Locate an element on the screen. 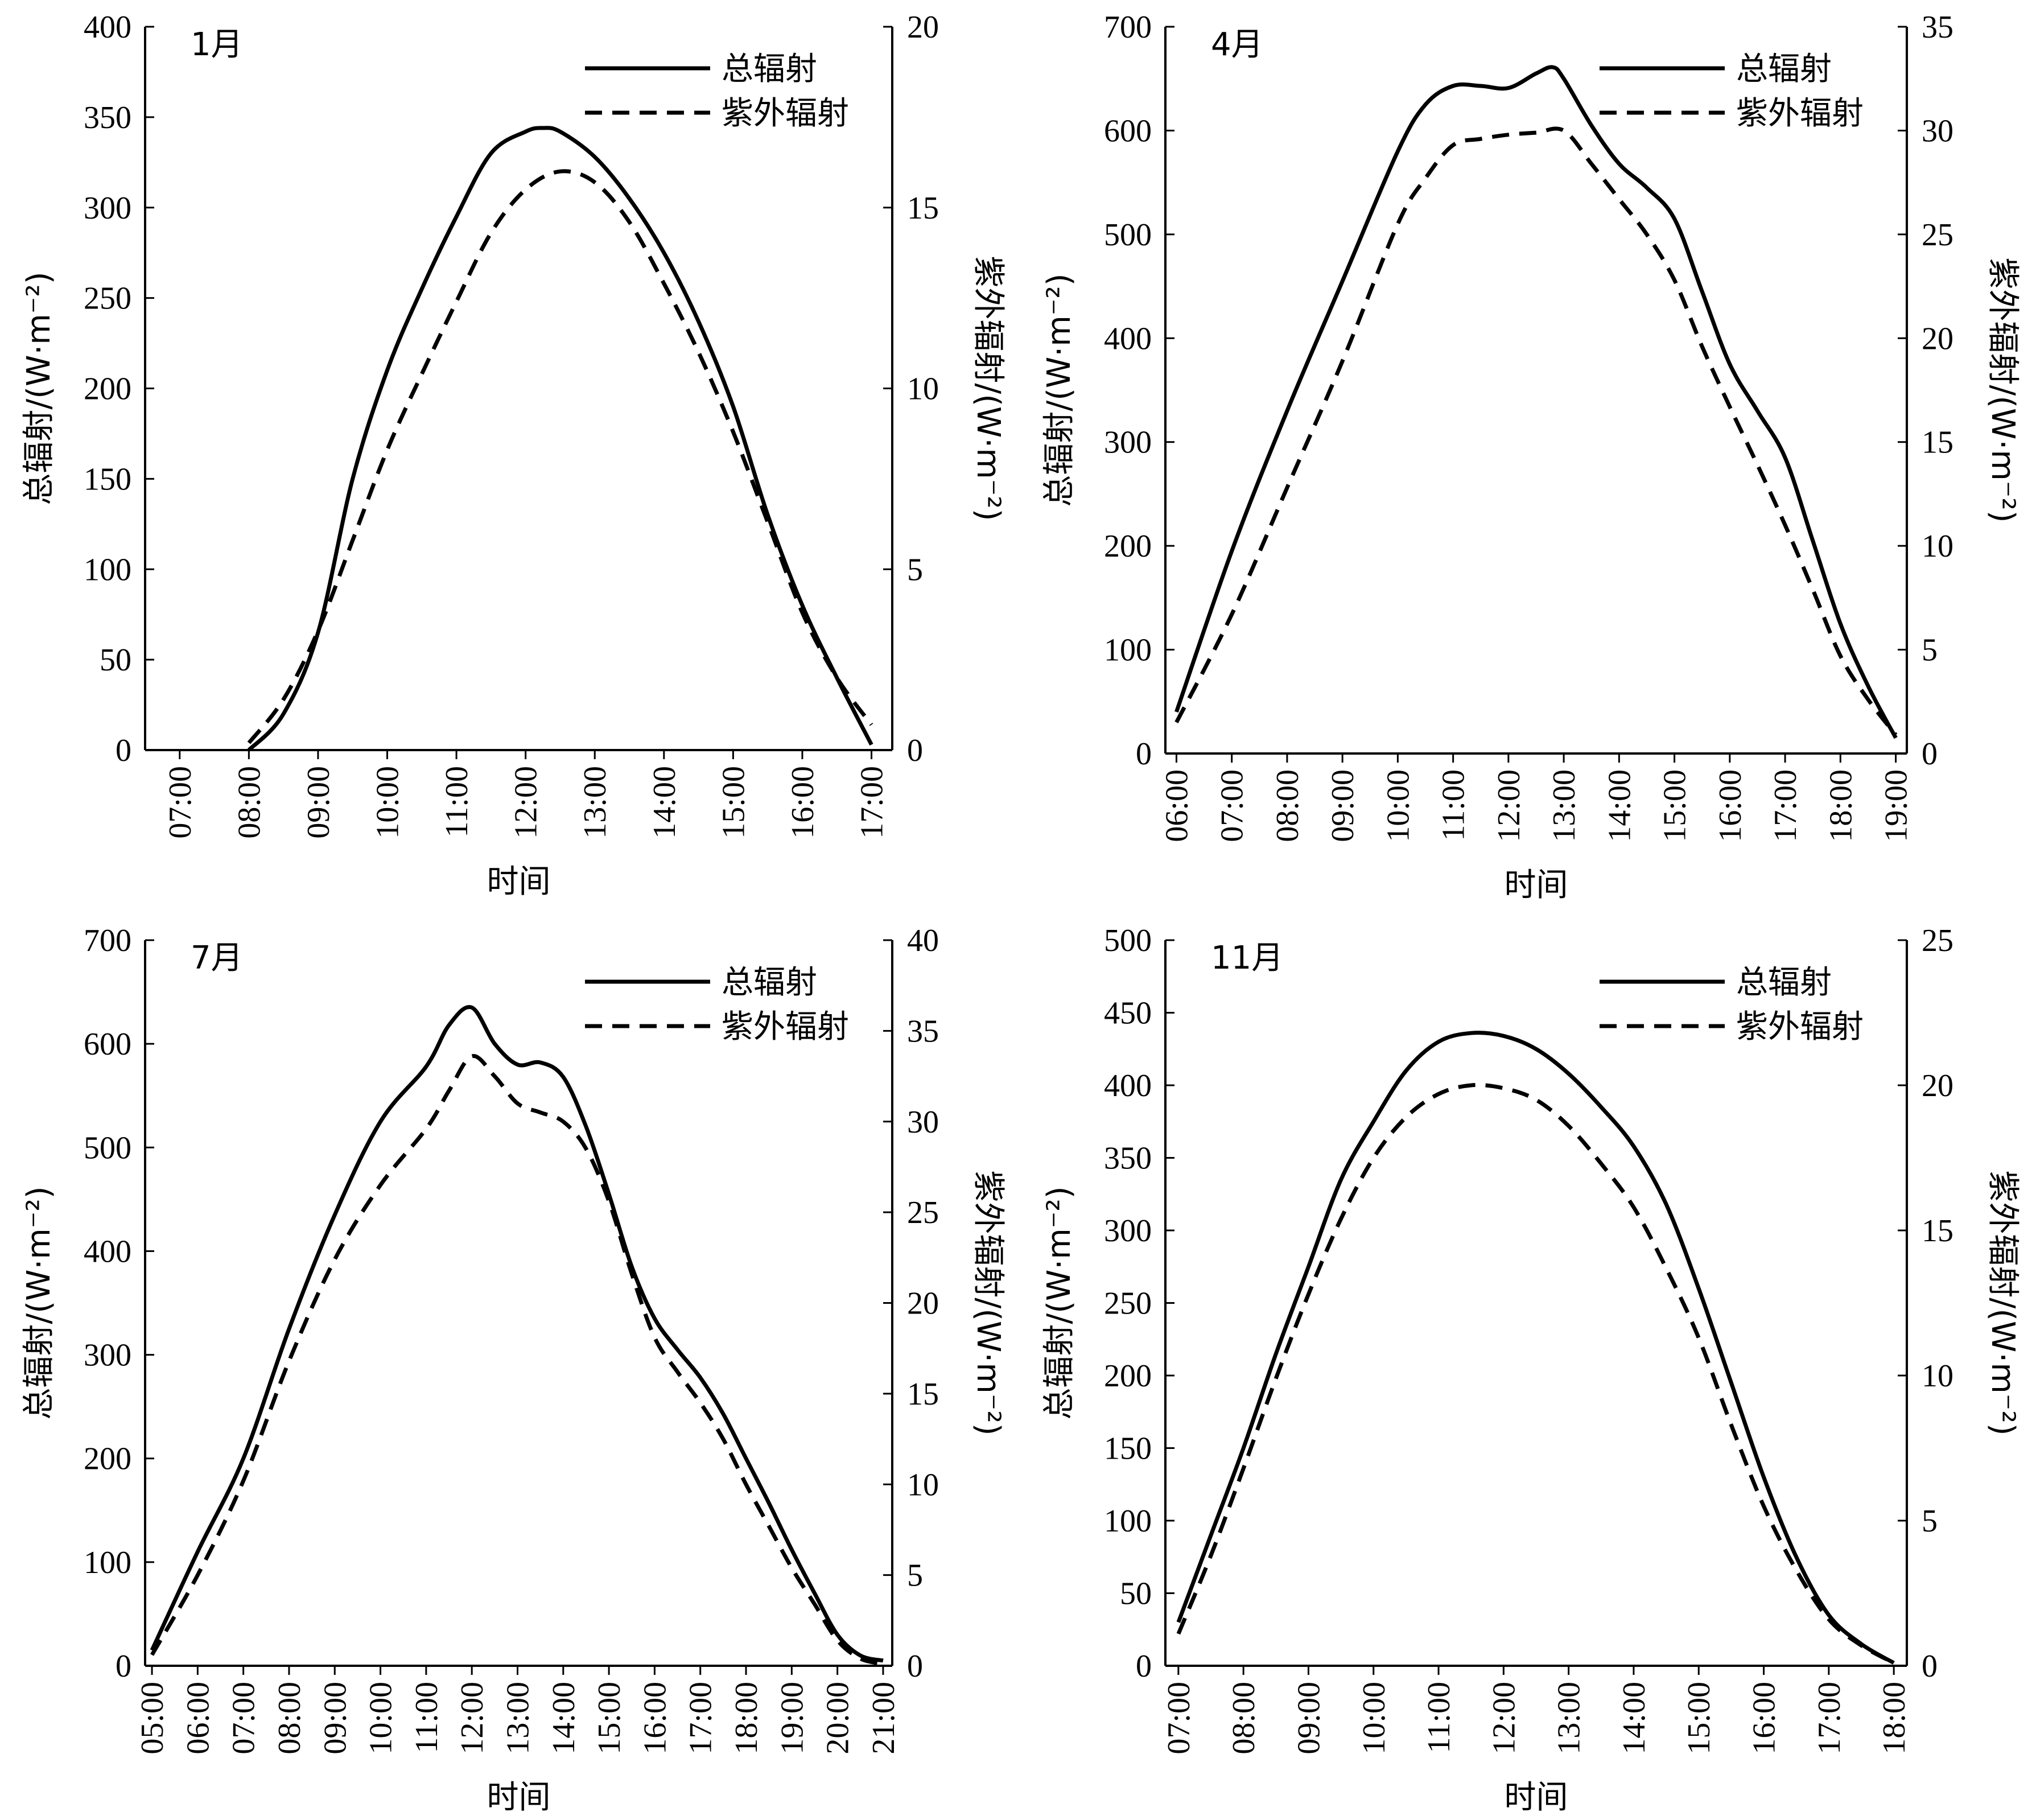  panel-label: 7月 is located at coordinates (217, 958).